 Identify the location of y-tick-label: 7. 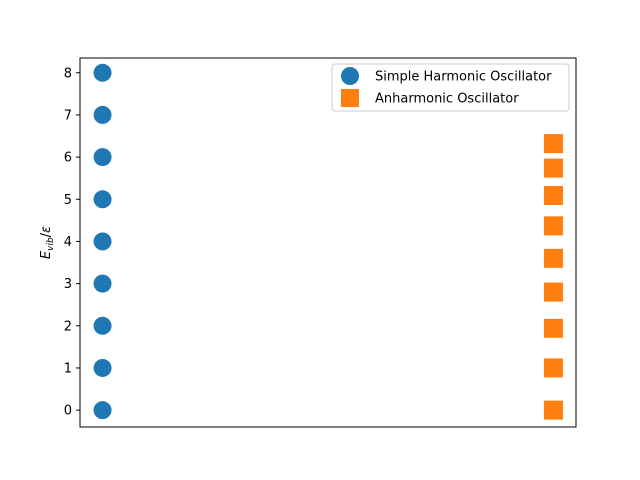
(68, 115).